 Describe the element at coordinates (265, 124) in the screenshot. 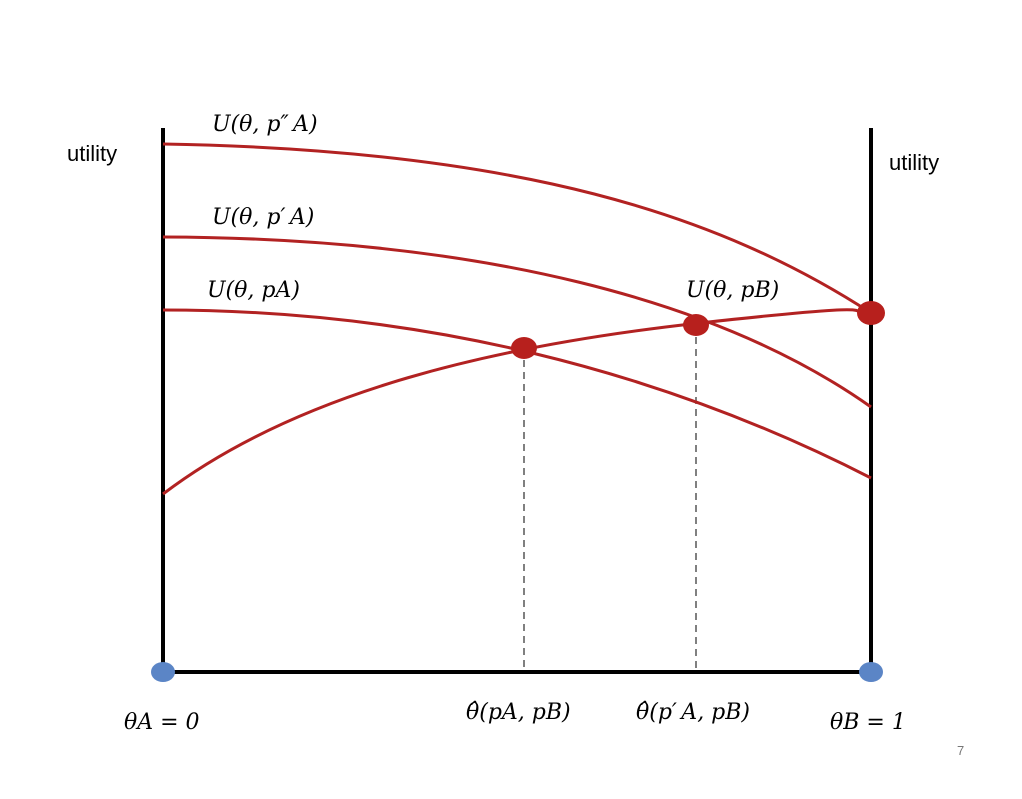

I see `curve-label-pA-double-prime: U(θ, p″ A)` at that location.